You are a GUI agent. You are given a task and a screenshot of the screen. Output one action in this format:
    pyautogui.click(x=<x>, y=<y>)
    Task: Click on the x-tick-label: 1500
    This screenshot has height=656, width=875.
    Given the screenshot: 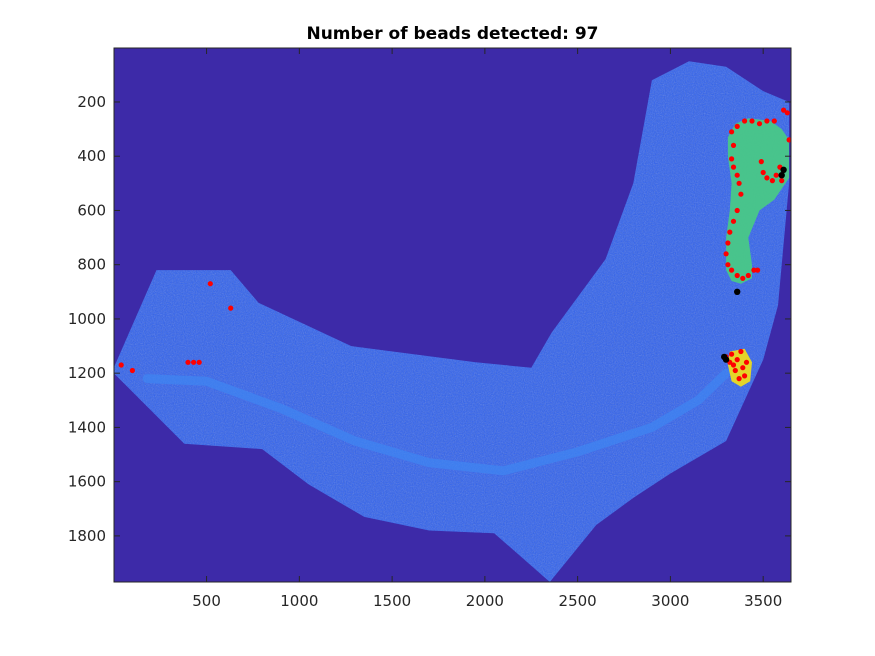 What is the action you would take?
    pyautogui.click(x=392, y=601)
    